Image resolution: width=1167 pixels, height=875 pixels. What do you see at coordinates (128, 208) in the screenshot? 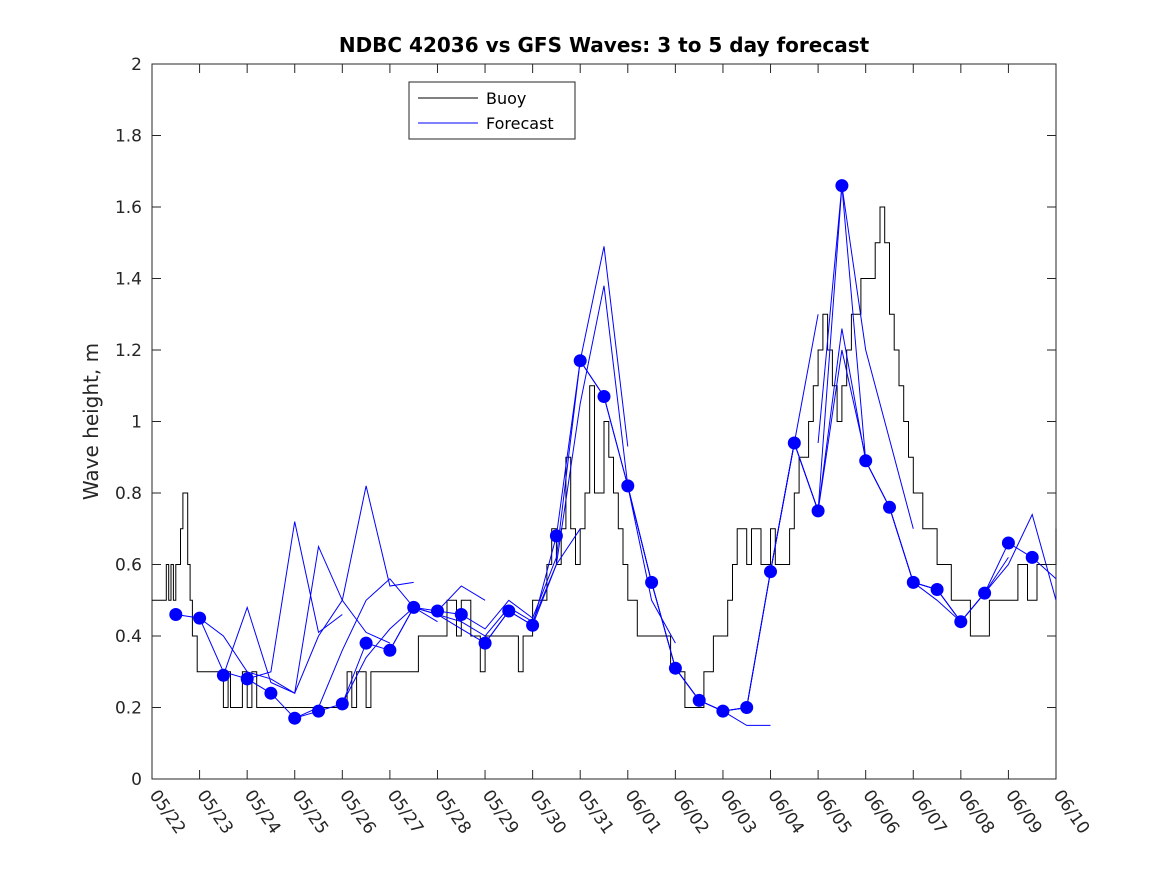
I see `y-tick-label: 1.6` at bounding box center [128, 208].